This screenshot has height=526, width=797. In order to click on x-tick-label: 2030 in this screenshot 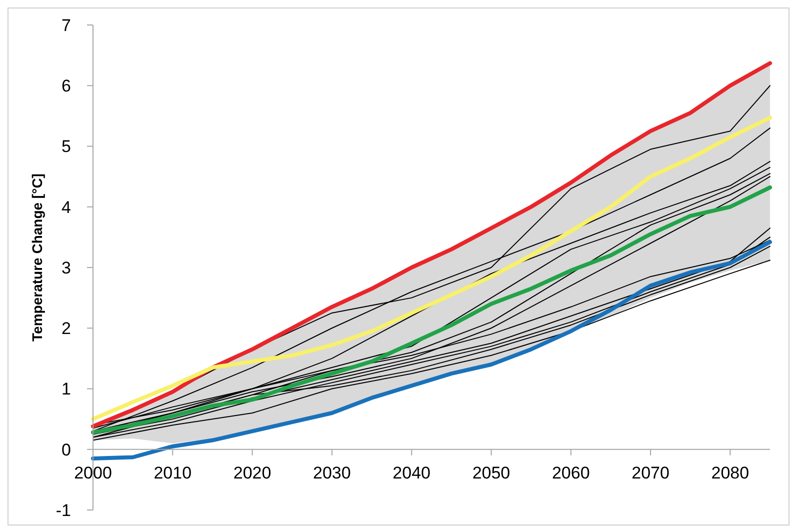, I will do `click(332, 472)`.